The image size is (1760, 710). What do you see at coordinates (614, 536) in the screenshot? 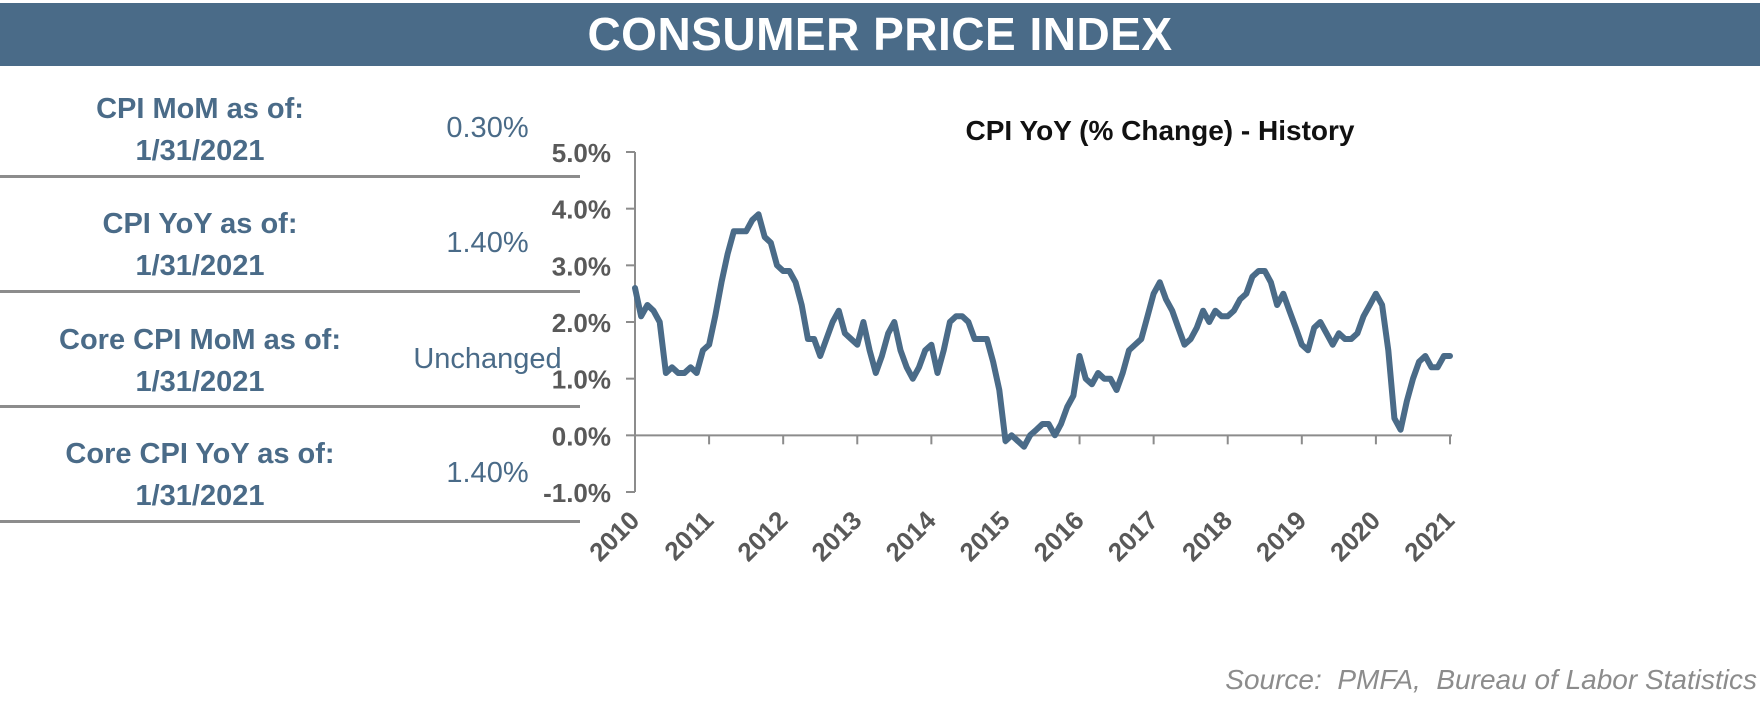
I see `x-tick-label: 2010` at bounding box center [614, 536].